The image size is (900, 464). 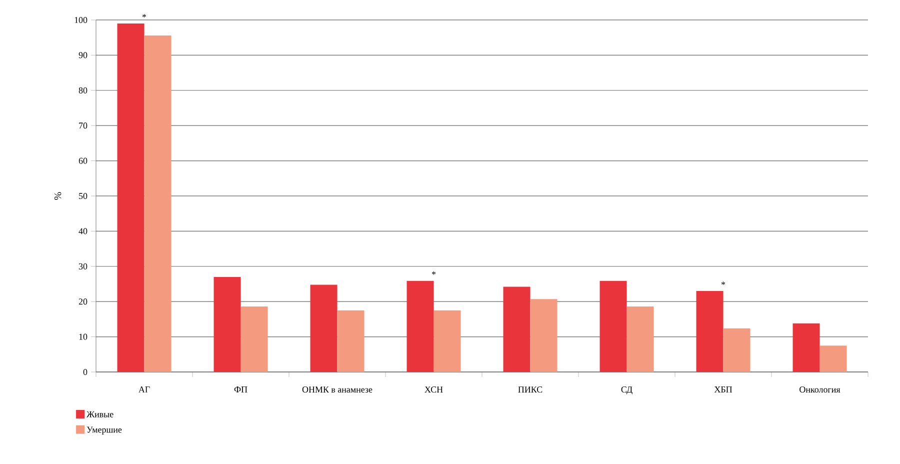 I want to click on x-tick-label: ХСН, so click(x=433, y=389).